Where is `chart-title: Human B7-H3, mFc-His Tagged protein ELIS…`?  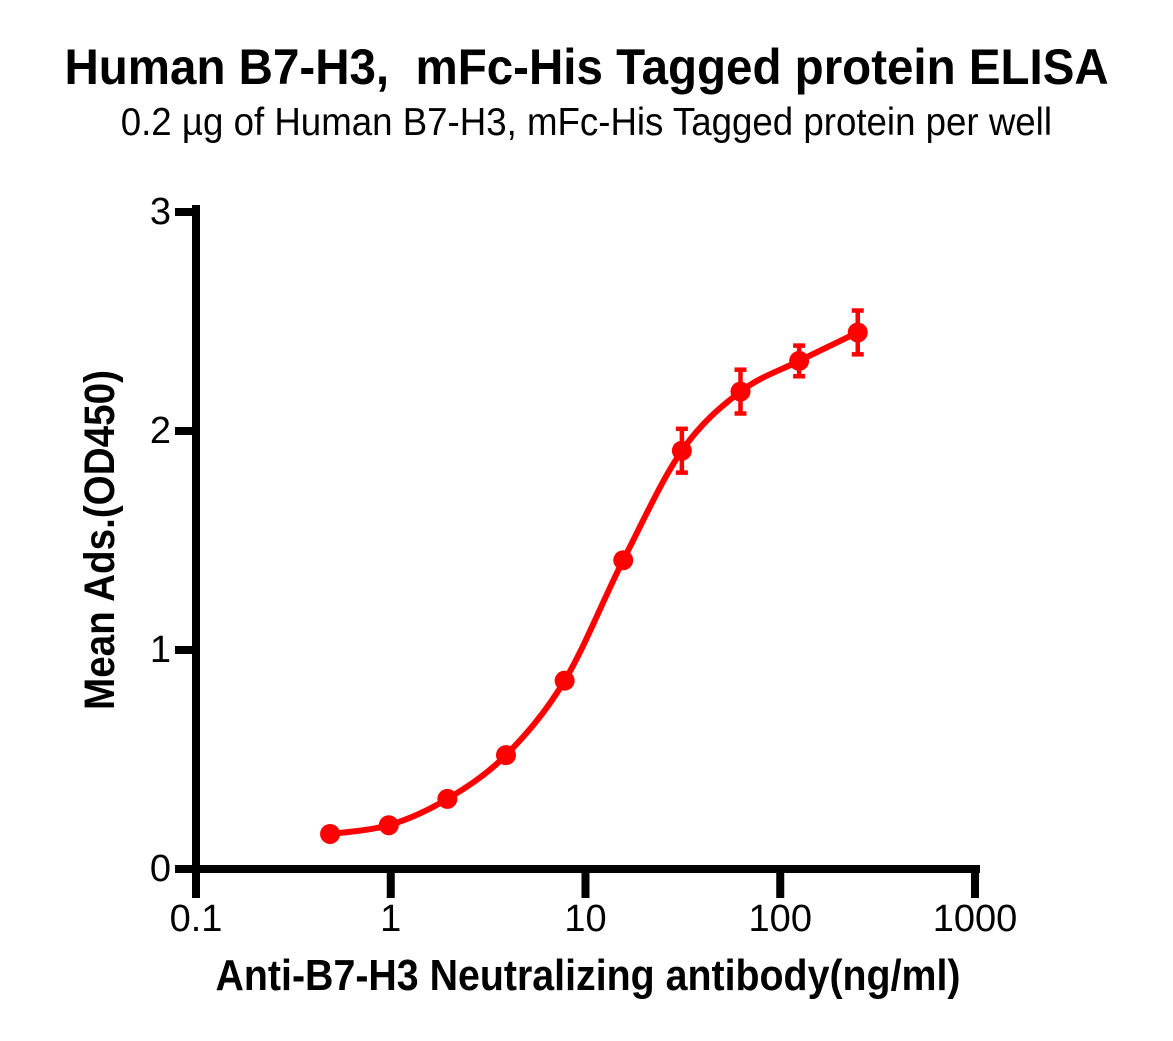 chart-title: Human B7-H3, mFc-His Tagged protein ELIS… is located at coordinates (586, 67).